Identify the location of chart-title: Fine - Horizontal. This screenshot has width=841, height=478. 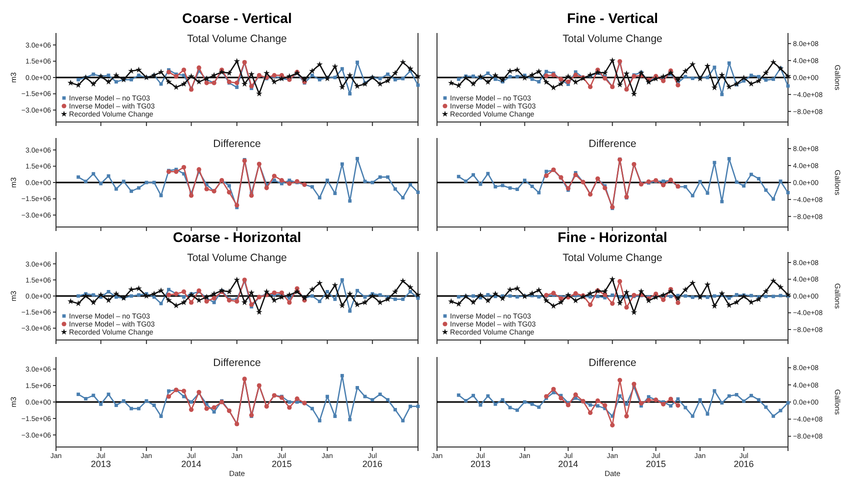
(613, 237).